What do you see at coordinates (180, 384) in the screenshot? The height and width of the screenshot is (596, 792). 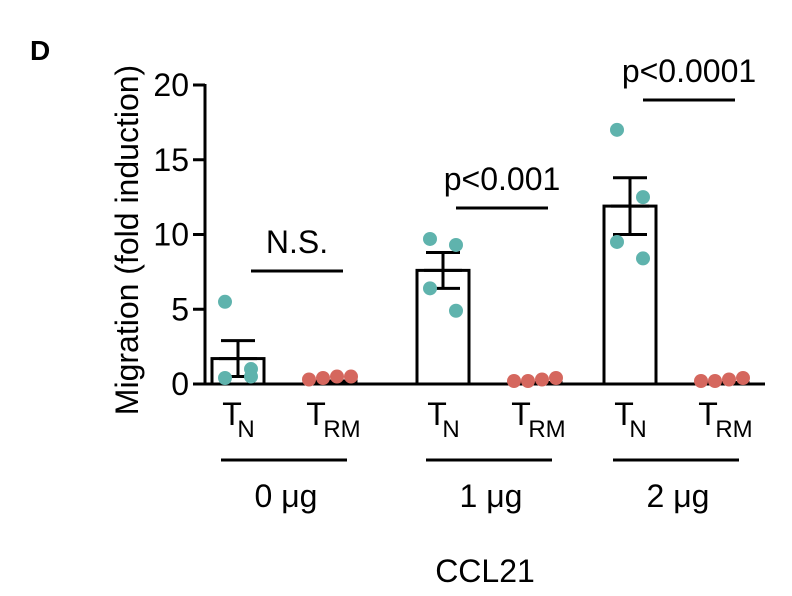 I see `y-tick-label: 0` at bounding box center [180, 384].